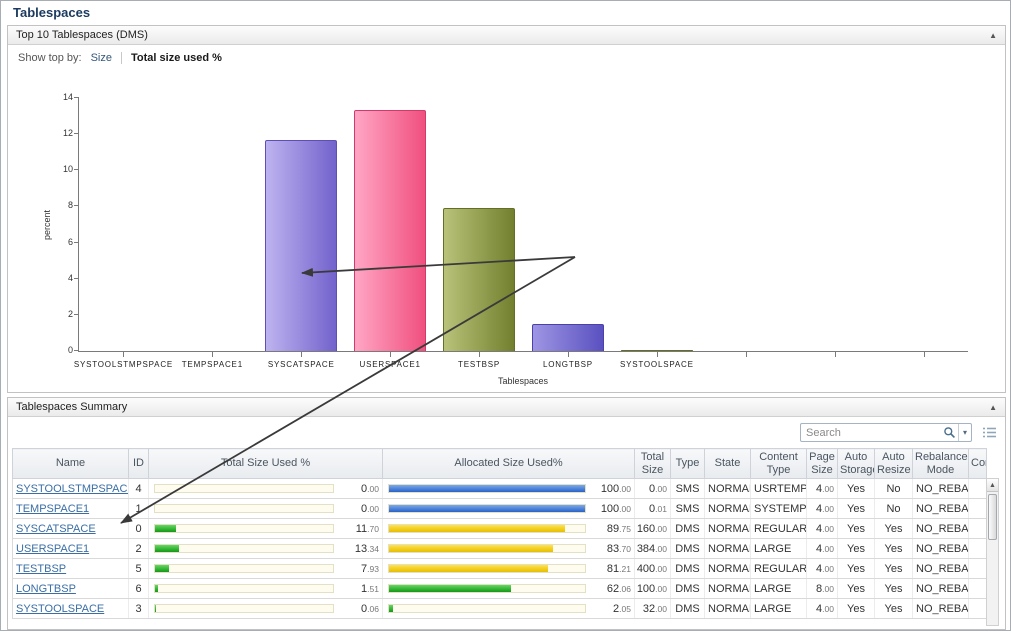 Image resolution: width=1011 pixels, height=632 pixels. What do you see at coordinates (567, 337) in the screenshot?
I see `chart-bar-longtbsp` at bounding box center [567, 337].